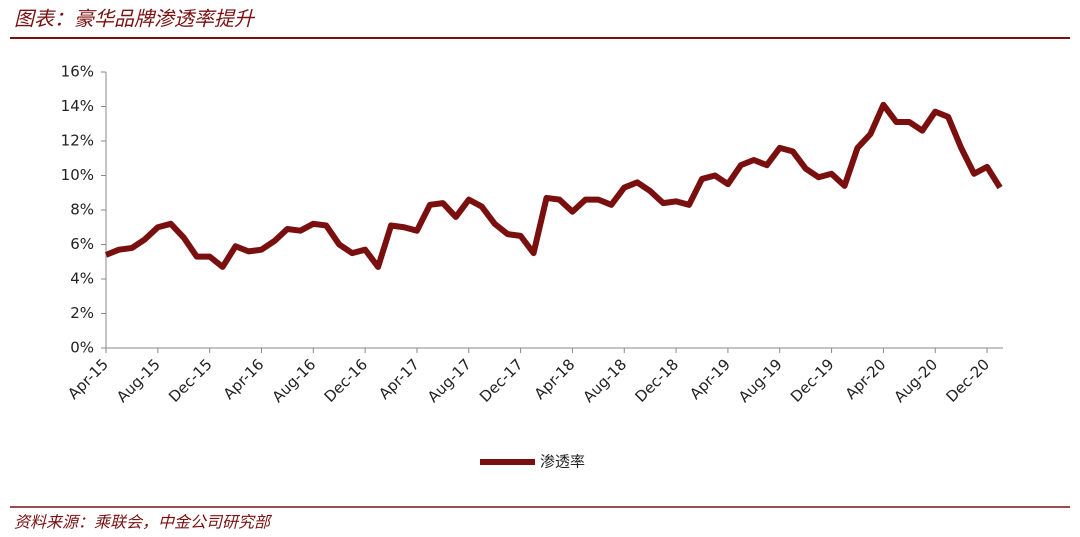 The width and height of the screenshot is (1080, 537). Describe the element at coordinates (244, 379) in the screenshot. I see `x-tick-label: Apr-16` at that location.